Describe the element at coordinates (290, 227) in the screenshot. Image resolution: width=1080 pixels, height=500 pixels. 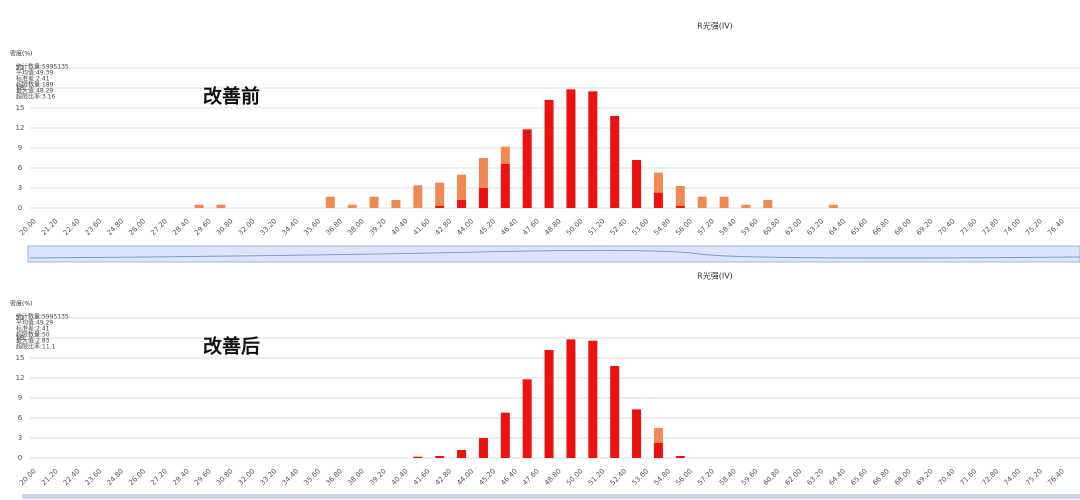
I see `x-tick-label: 34.40` at that location.